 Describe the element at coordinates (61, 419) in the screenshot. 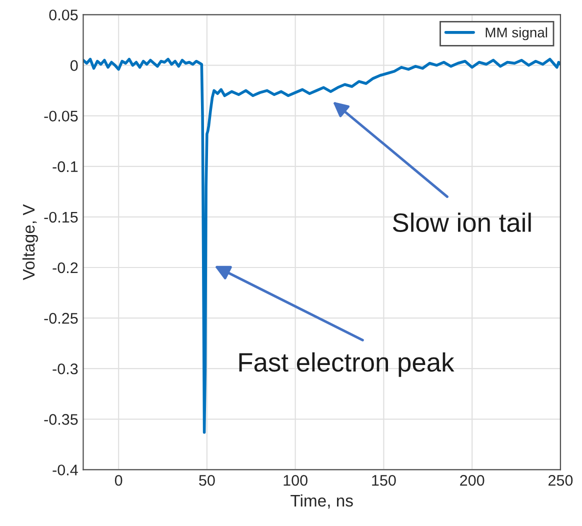

I see `y-tick-label: -0.35` at that location.